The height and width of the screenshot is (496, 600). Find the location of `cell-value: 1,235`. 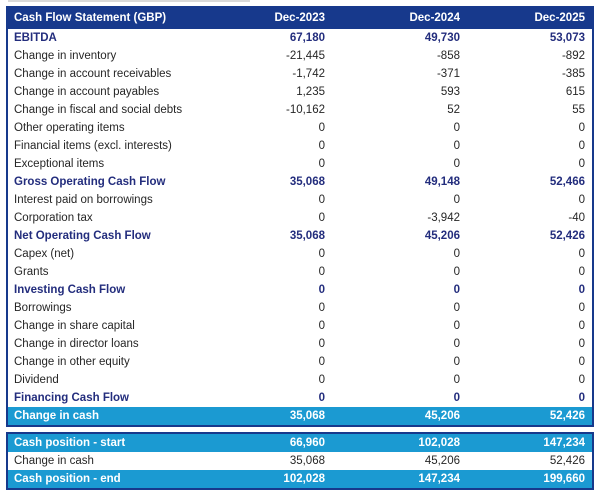

cell-value: 1,235 is located at coordinates (264, 92).